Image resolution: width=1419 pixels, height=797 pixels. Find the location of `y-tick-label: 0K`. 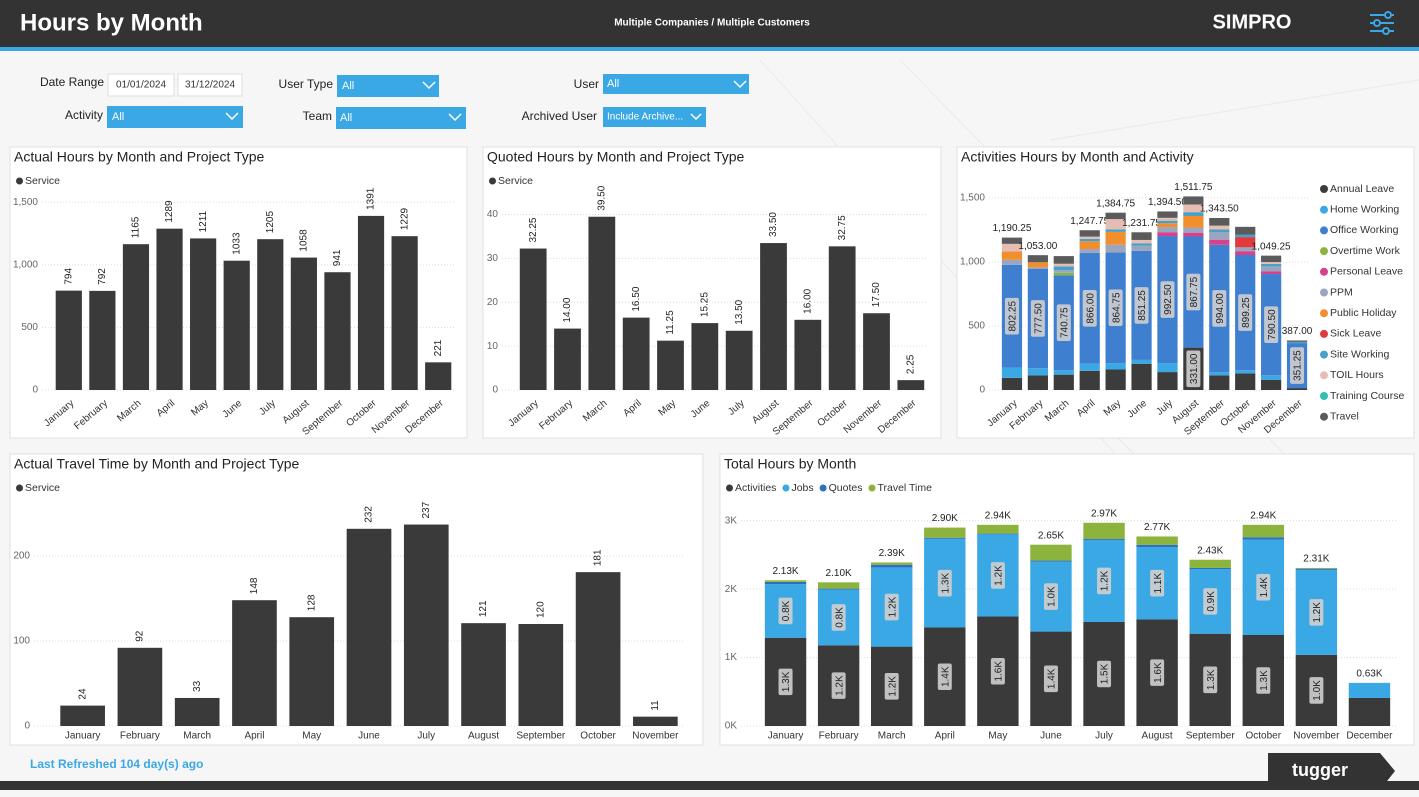

y-tick-label: 0K is located at coordinates (731, 726).